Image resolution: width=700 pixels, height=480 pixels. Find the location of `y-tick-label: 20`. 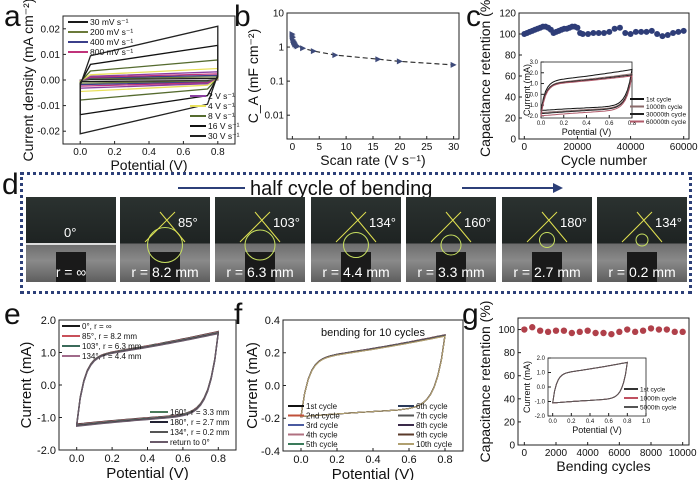

y-tick-label: 20 is located at coordinates (510, 422).